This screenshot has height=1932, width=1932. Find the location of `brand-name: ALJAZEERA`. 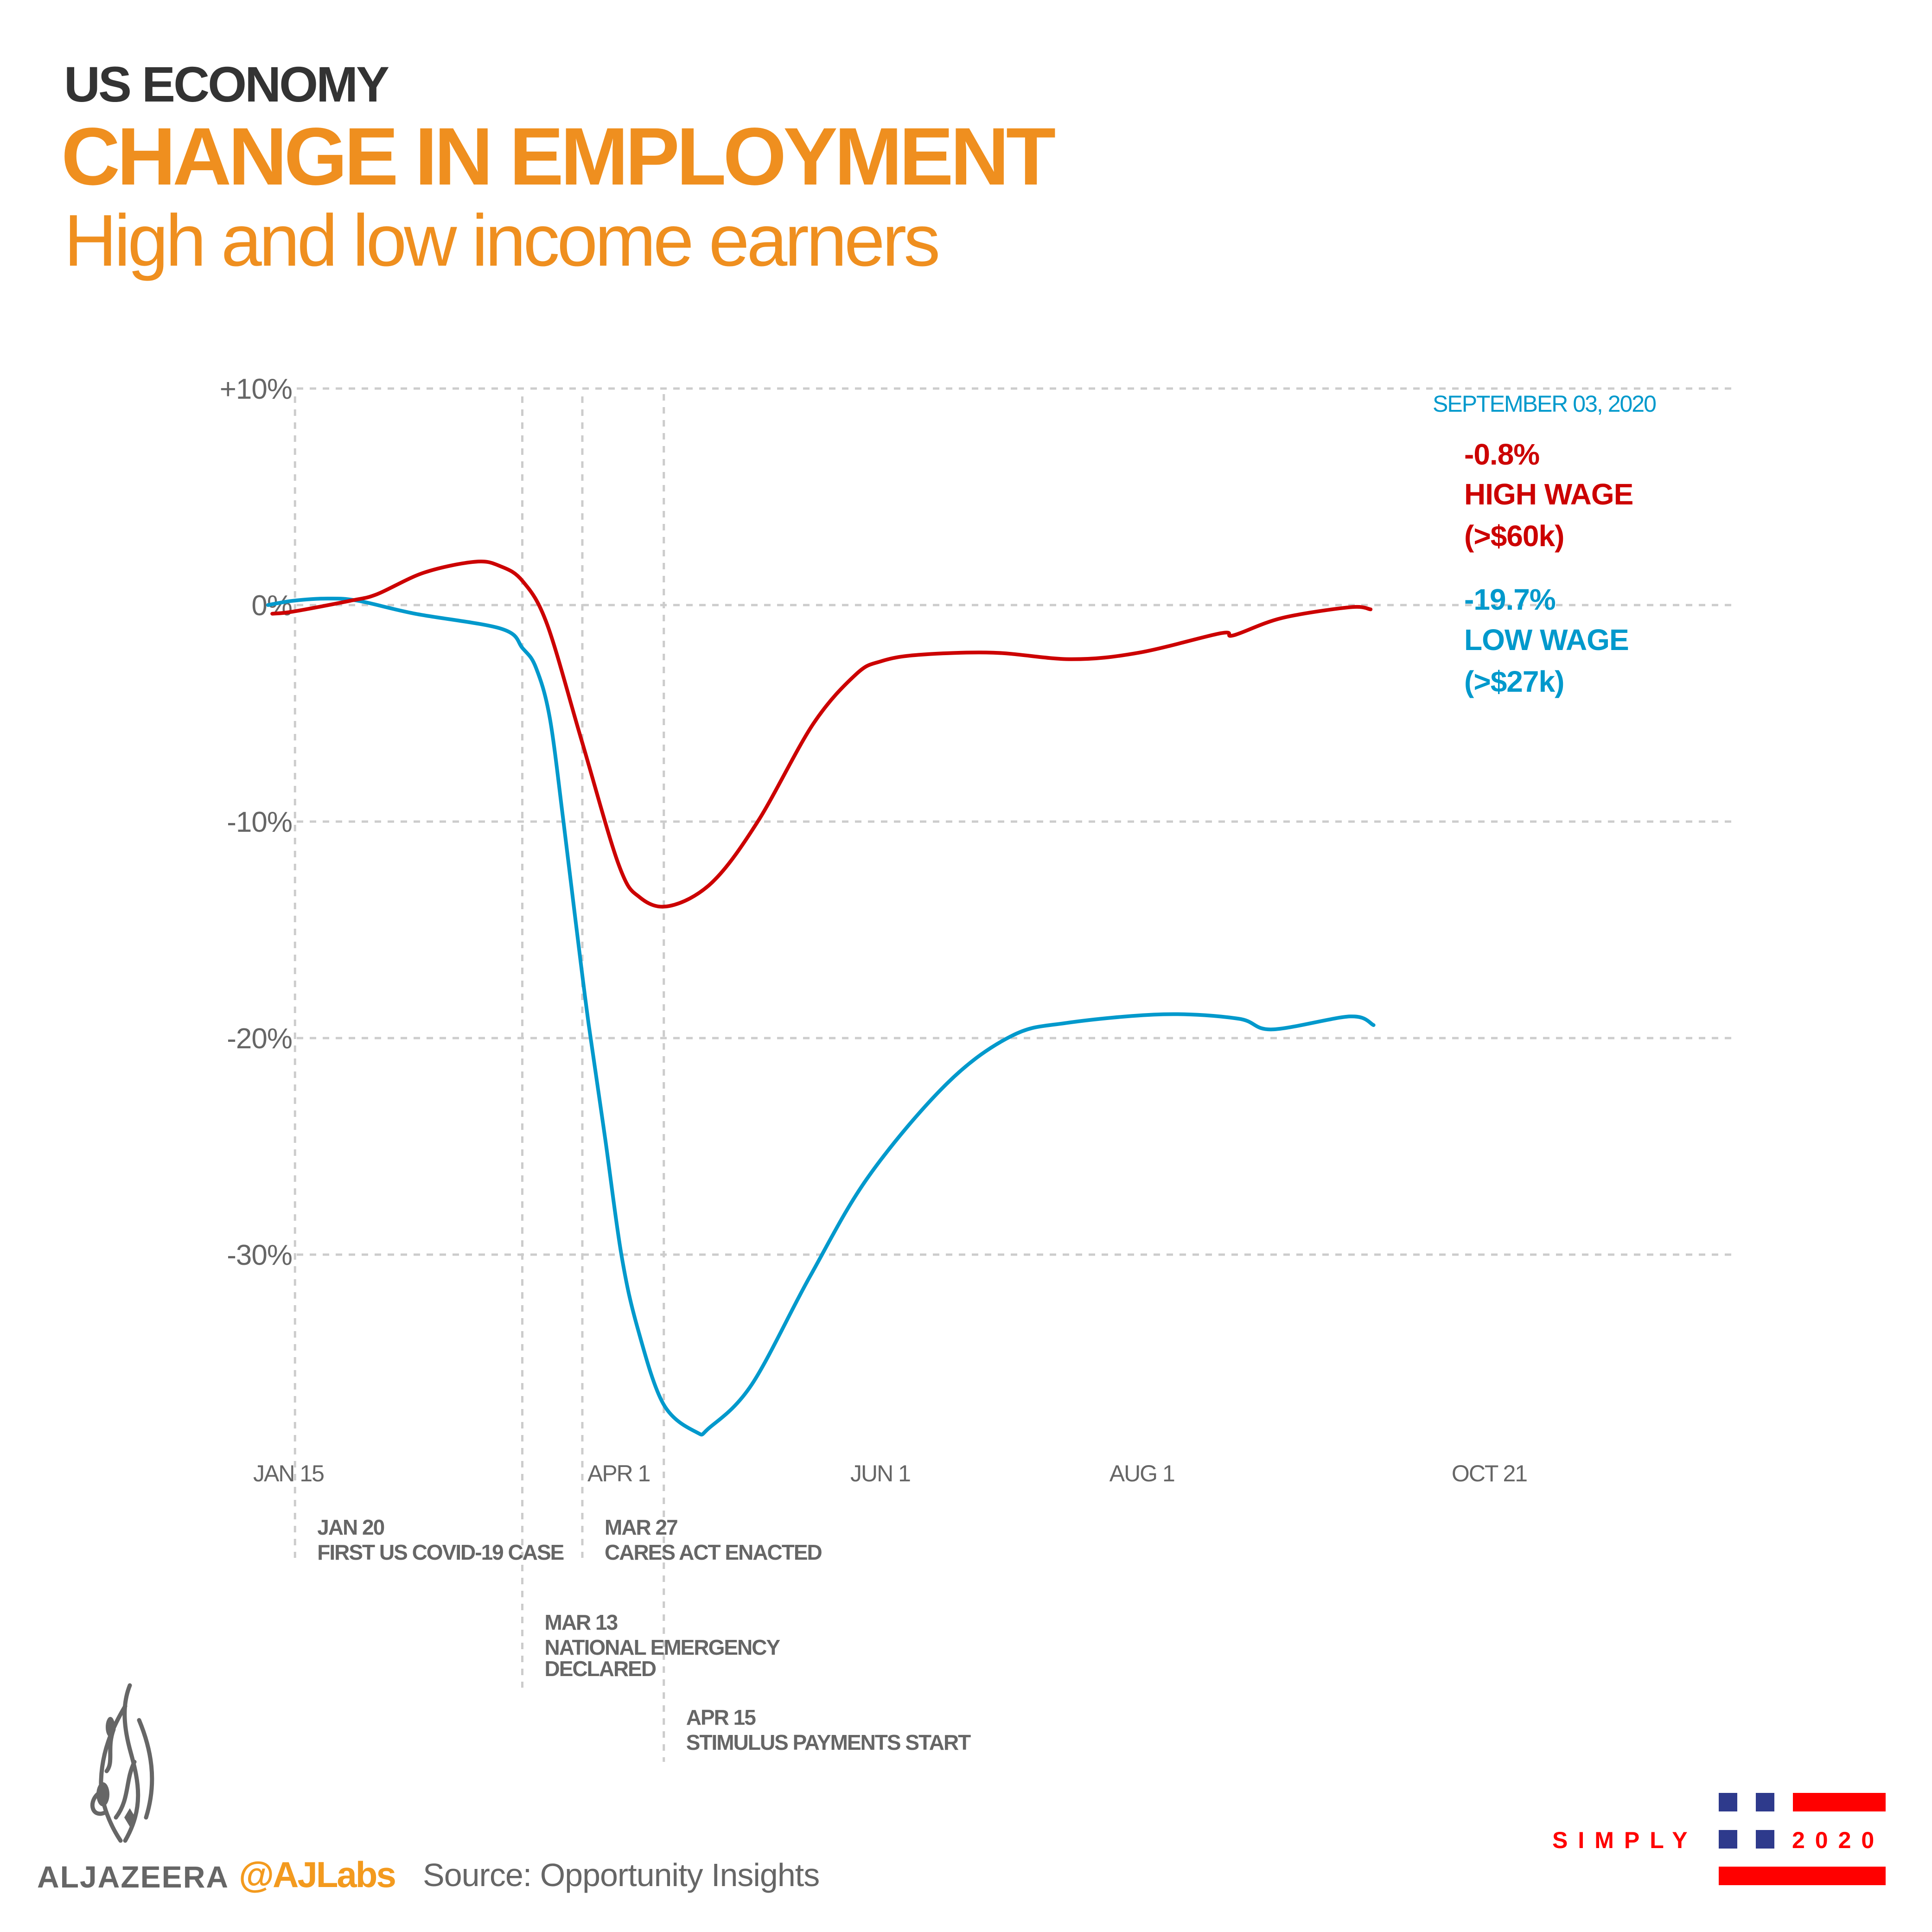

brand-name: ALJAZEERA is located at coordinates (134, 1877).